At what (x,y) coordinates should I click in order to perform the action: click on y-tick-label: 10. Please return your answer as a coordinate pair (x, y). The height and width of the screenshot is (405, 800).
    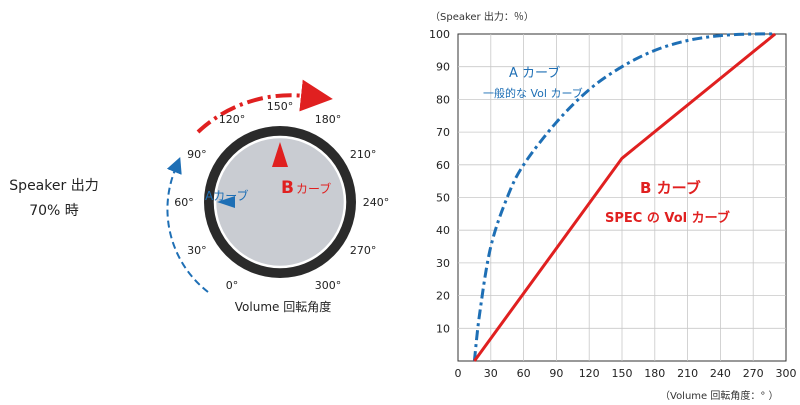
    Looking at the image, I should click on (443, 328).